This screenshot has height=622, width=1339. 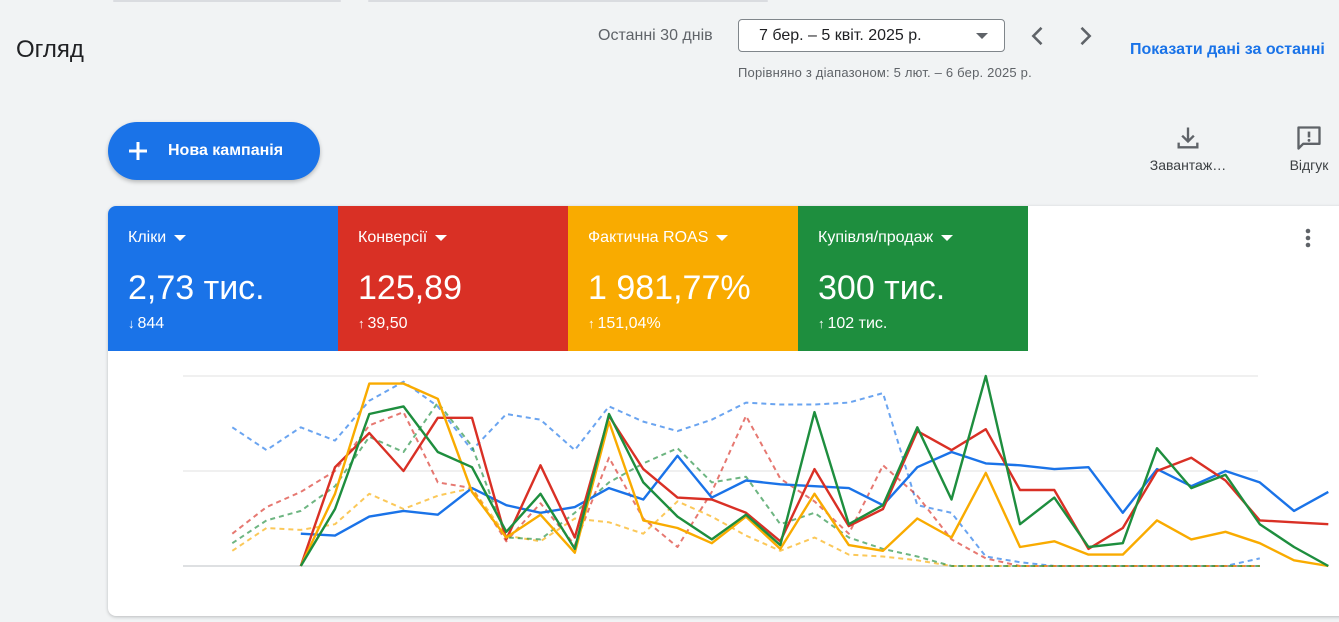 I want to click on metric-value: 1 981,77%, so click(x=669, y=288).